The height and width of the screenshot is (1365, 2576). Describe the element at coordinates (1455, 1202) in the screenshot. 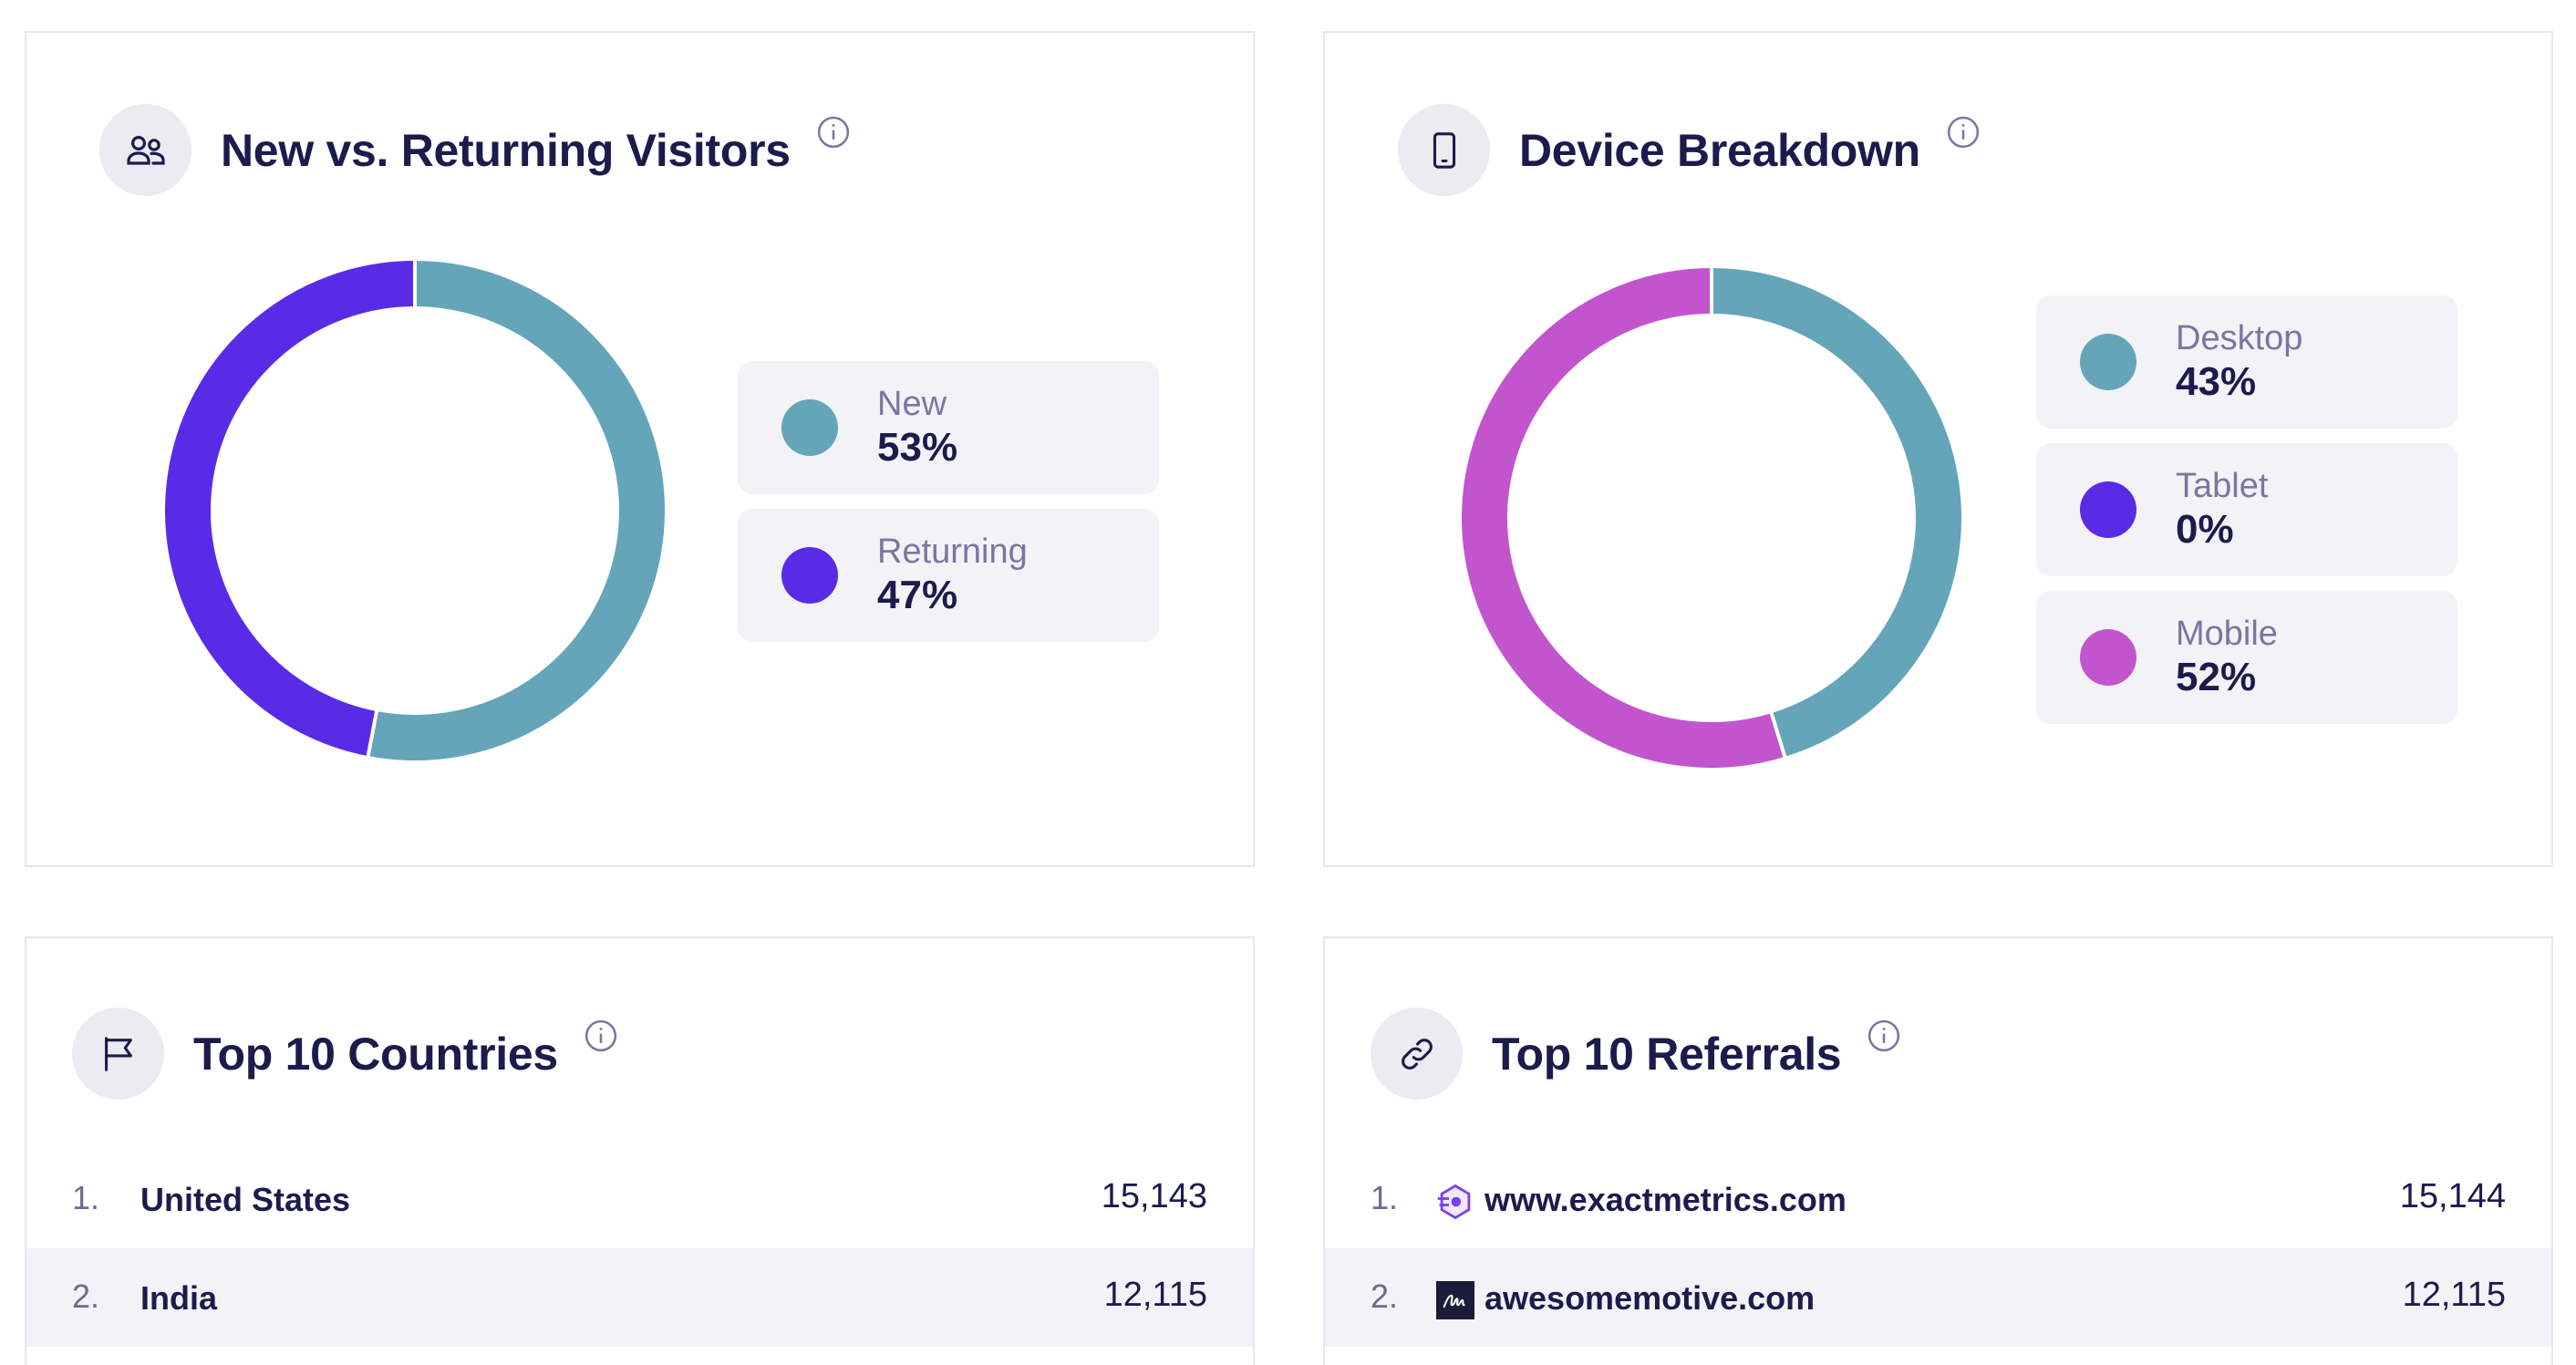

I see `exactmetrics-favicon-icon` at that location.